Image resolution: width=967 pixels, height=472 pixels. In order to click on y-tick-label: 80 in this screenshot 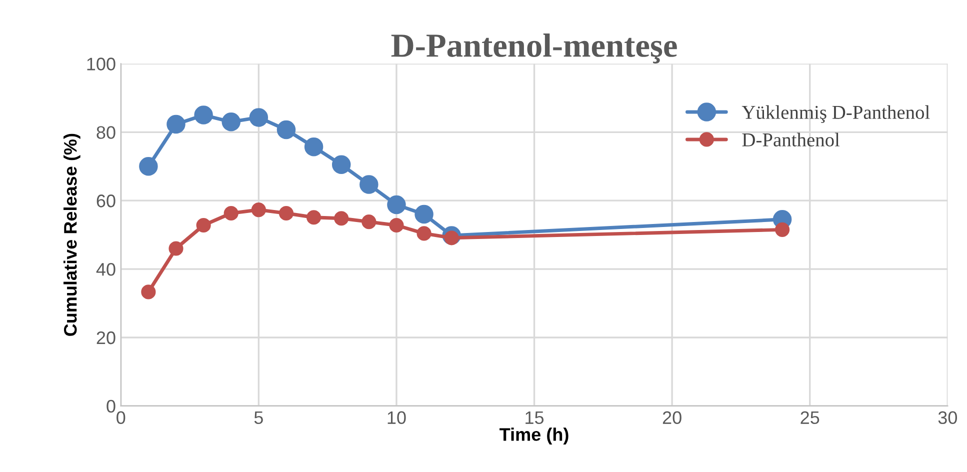, I will do `click(106, 132)`.